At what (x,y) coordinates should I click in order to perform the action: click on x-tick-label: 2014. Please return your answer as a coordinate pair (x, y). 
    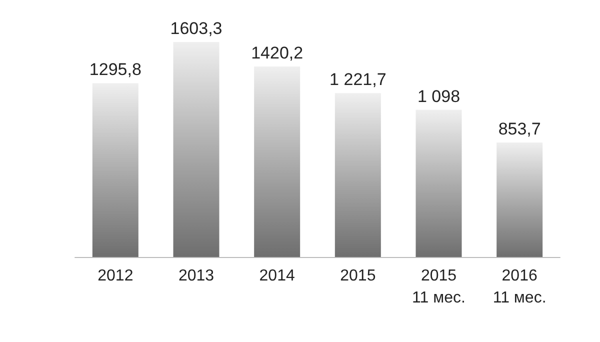
    Looking at the image, I should click on (277, 276).